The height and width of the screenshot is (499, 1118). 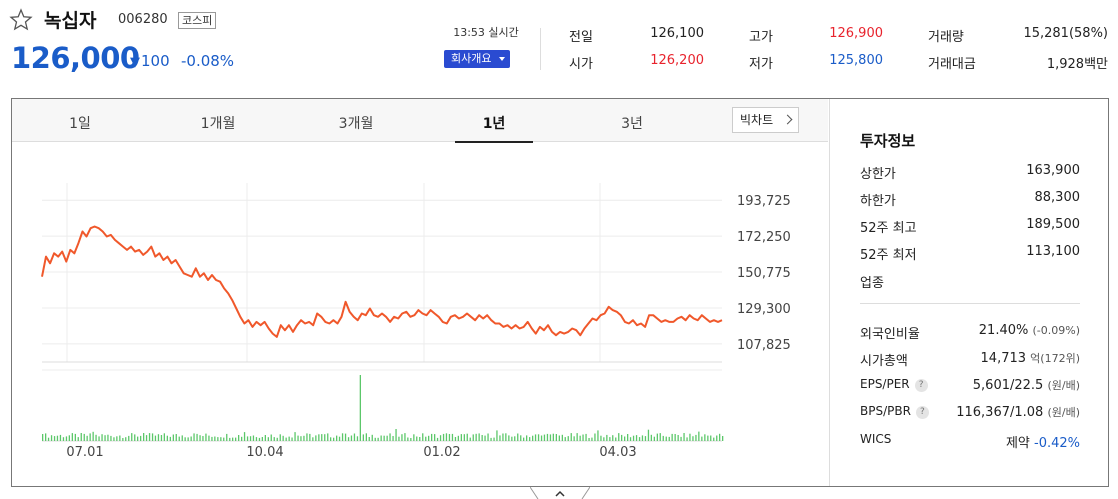 What do you see at coordinates (888, 228) in the screenshot?
I see `high52-label: 52주 최고` at bounding box center [888, 228].